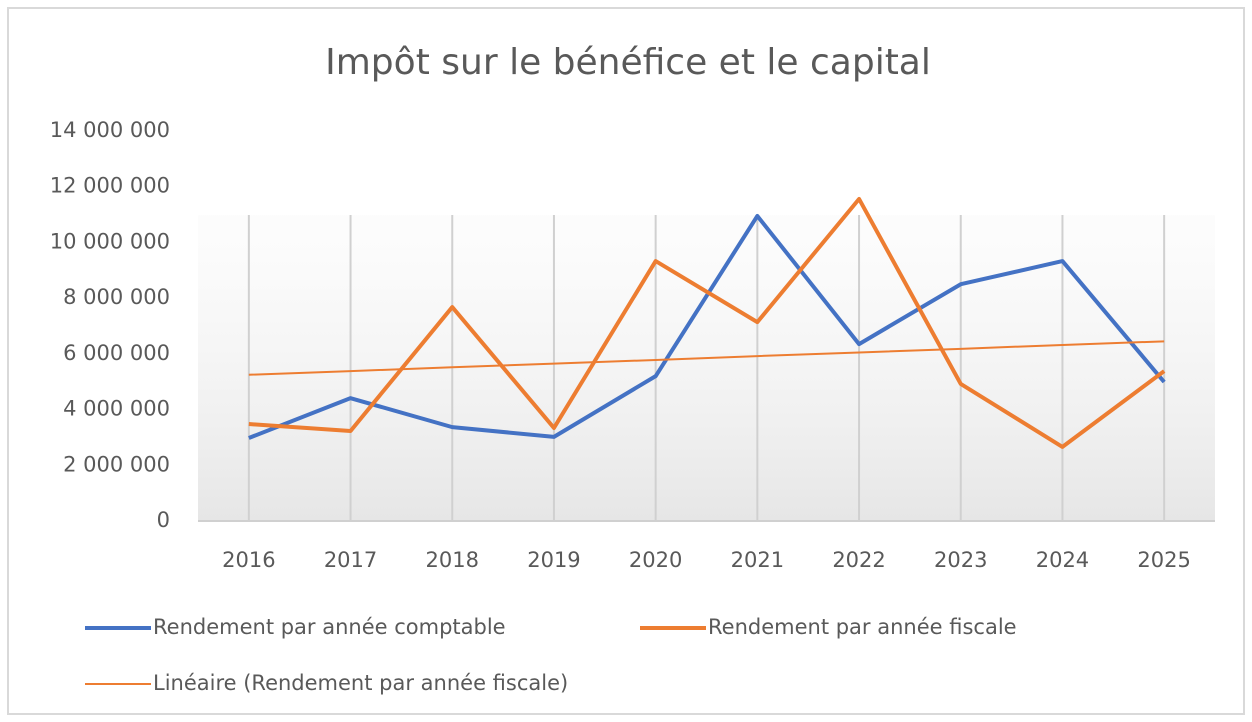  I want to click on x-tick-label: 2017, so click(350, 560).